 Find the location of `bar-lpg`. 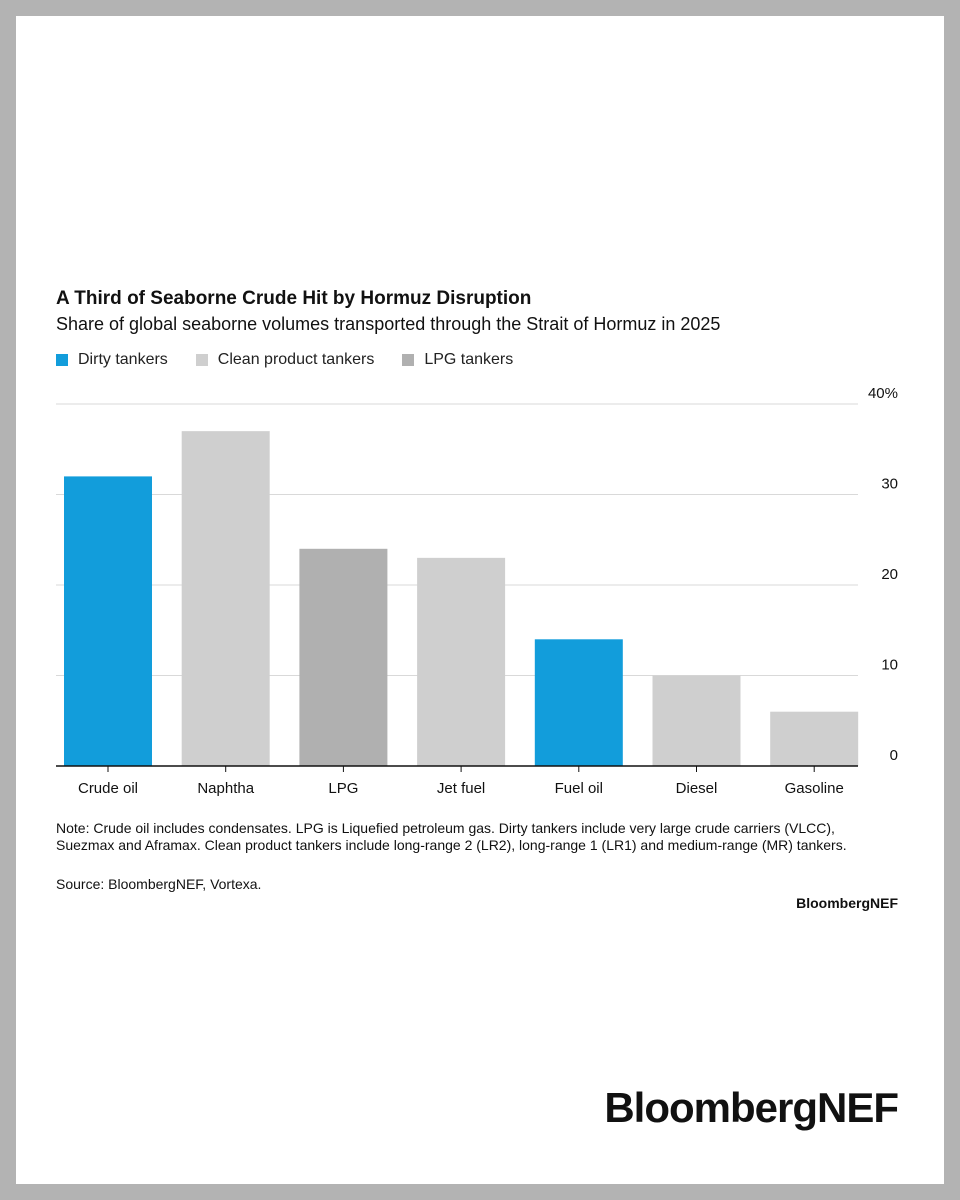

bar-lpg is located at coordinates (343, 657).